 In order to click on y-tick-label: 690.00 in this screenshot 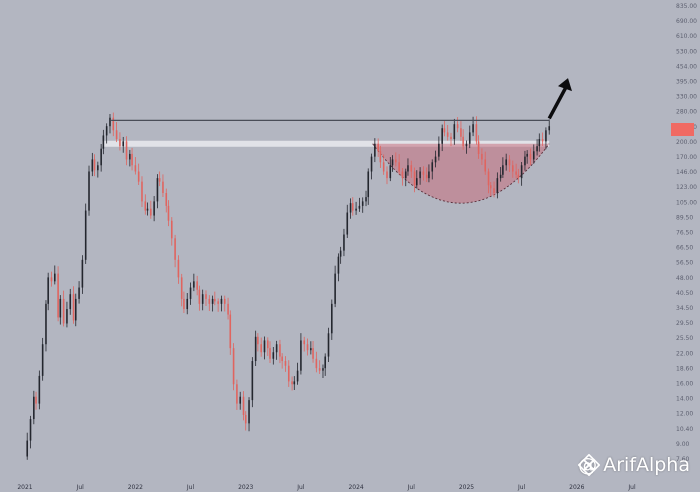, I will do `click(686, 21)`.